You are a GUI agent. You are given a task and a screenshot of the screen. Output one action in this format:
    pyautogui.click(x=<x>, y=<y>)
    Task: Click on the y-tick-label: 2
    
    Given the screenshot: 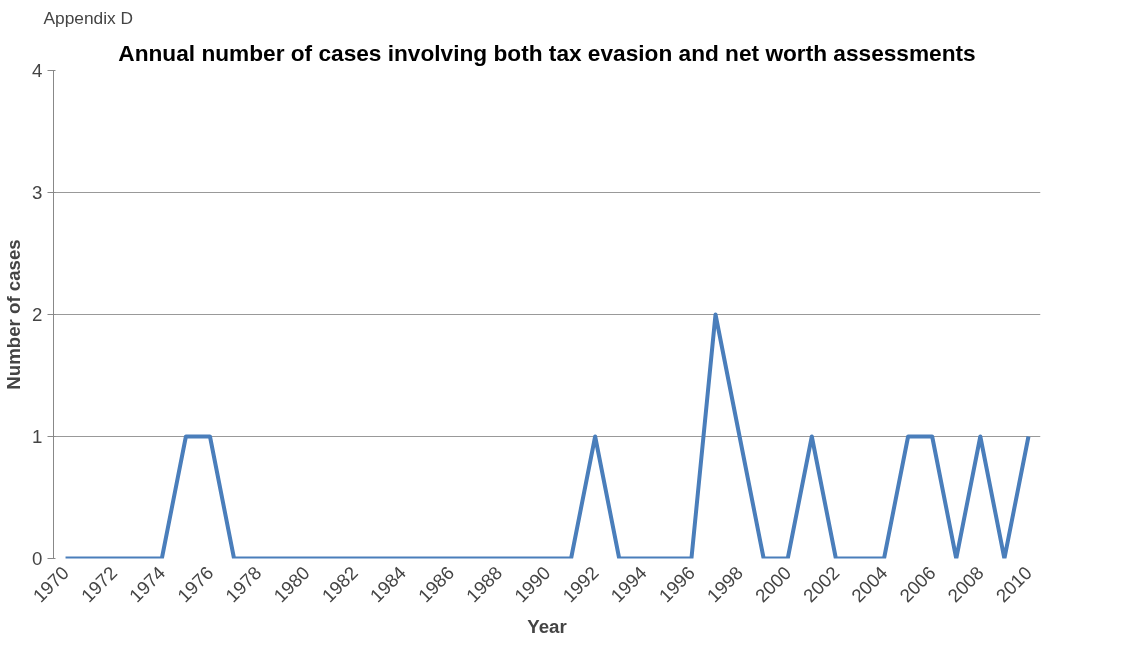 What is the action you would take?
    pyautogui.click(x=37, y=314)
    